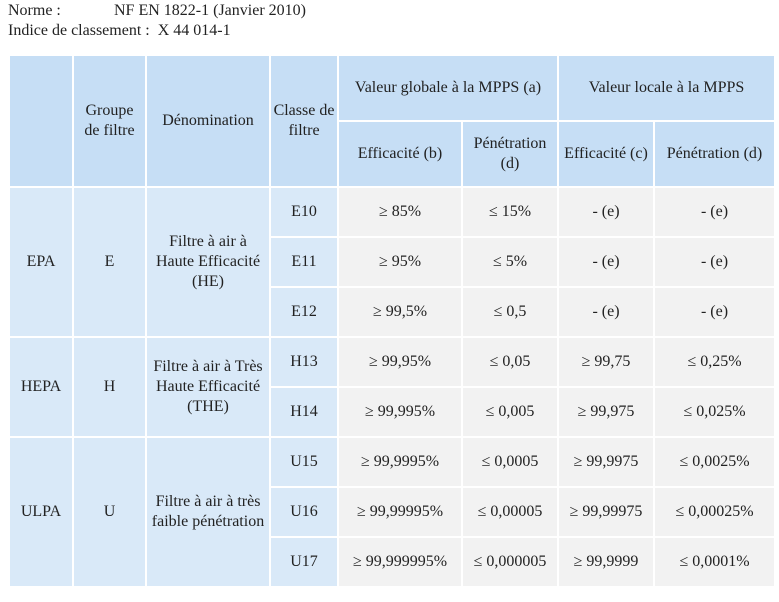 The width and height of the screenshot is (779, 602). I want to click on global-efficiency-cell: ≥ 99,995%, so click(400, 412).